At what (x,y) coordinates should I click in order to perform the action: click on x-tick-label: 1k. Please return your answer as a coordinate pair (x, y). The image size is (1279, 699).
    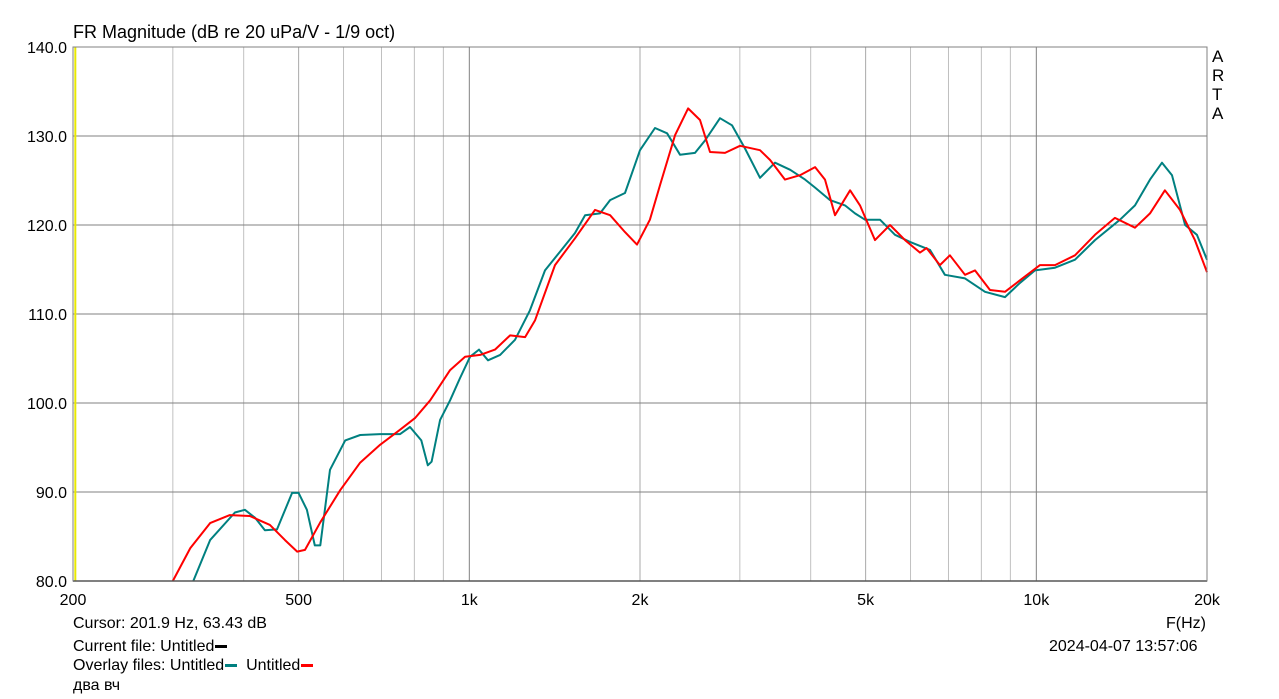
    Looking at the image, I should click on (470, 600).